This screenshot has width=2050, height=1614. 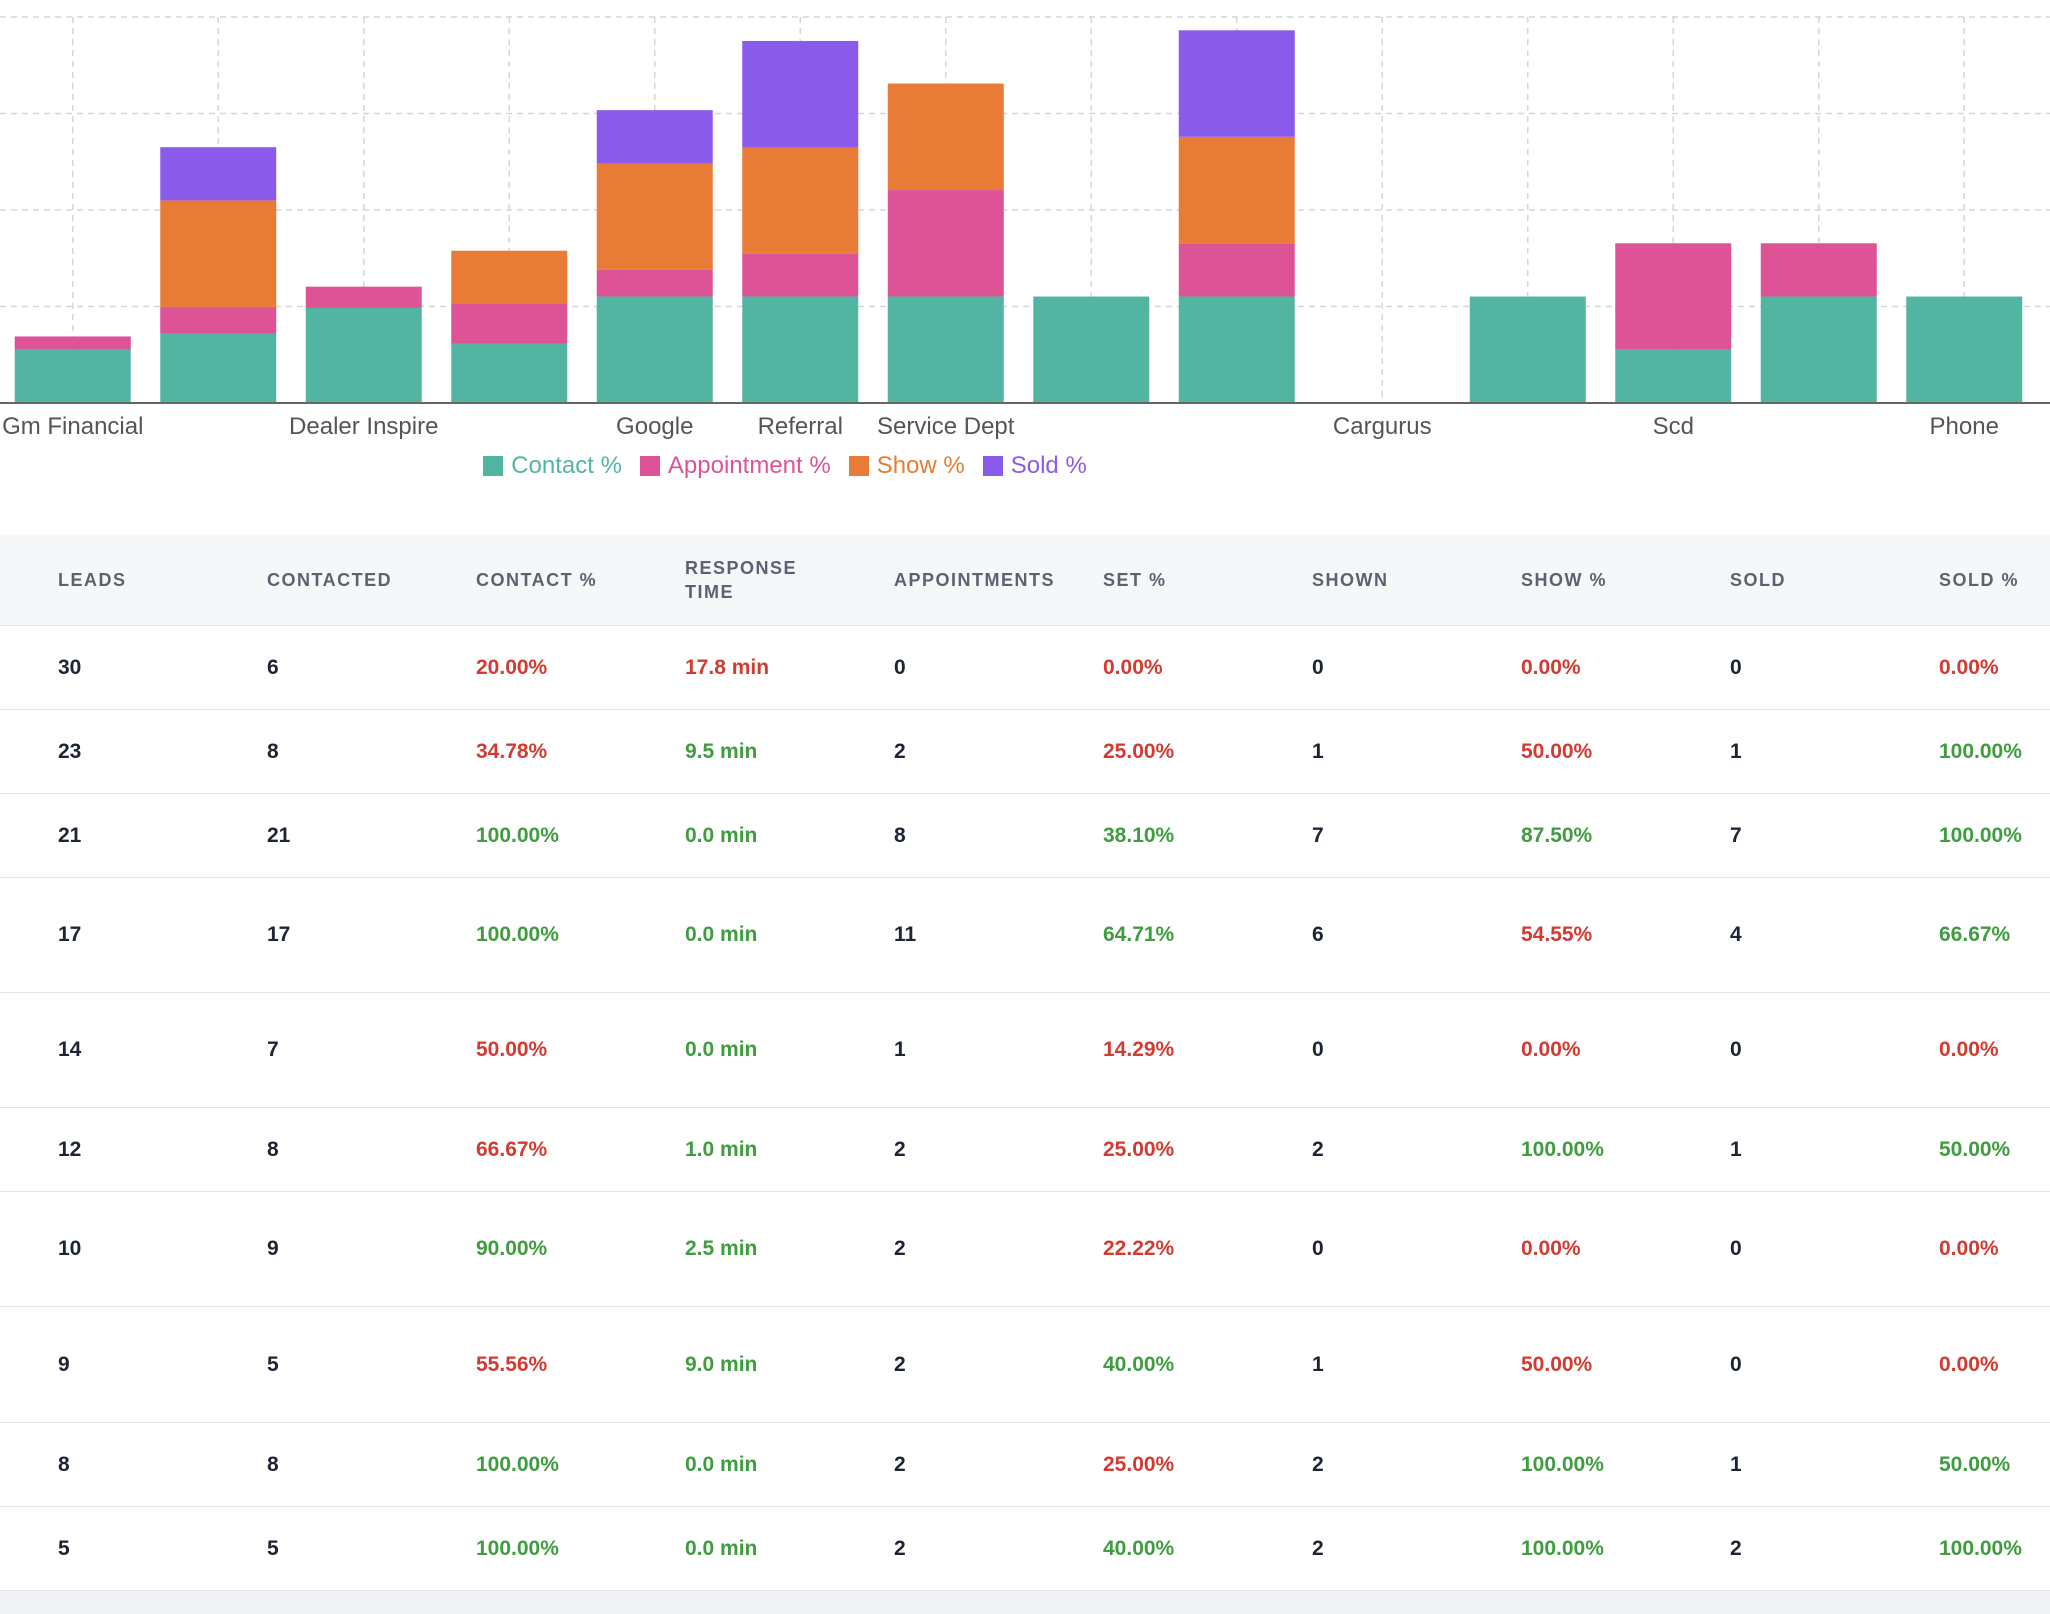 I want to click on column-header: Contact %, so click(x=522, y=580).